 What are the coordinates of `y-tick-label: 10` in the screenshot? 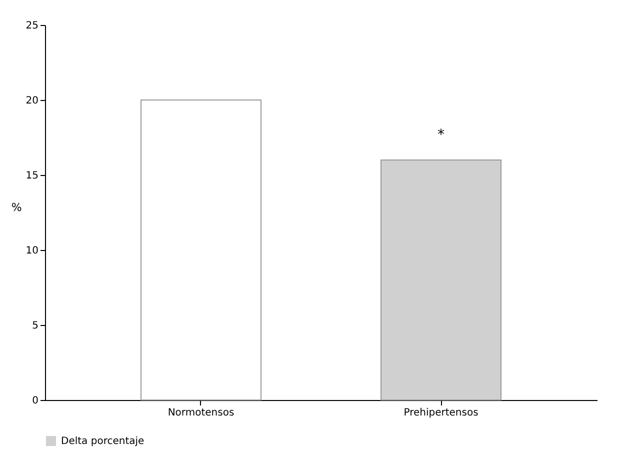 It's located at (32, 251).